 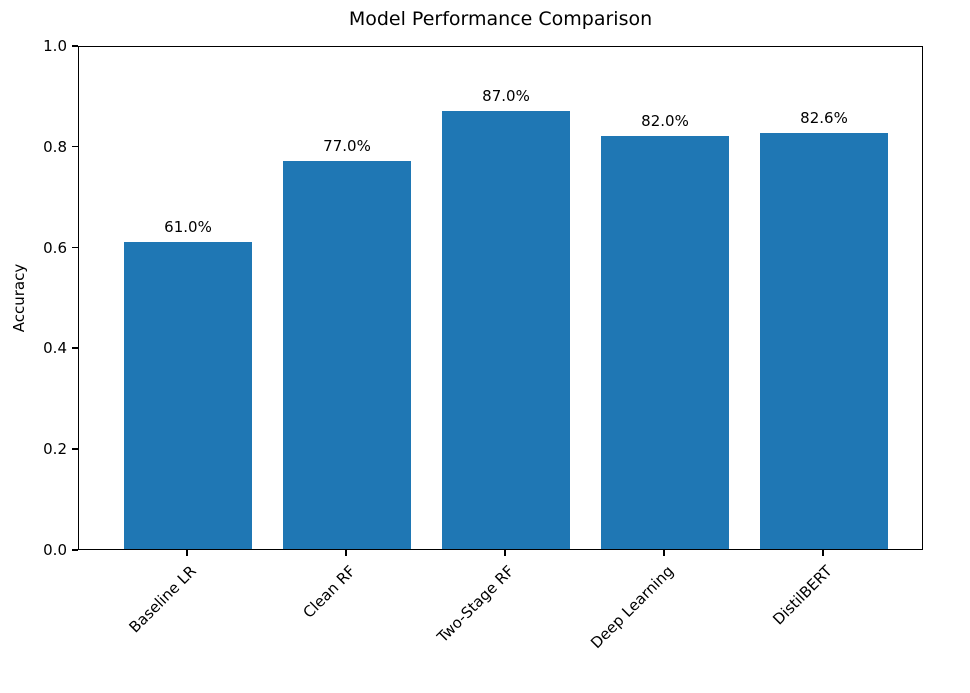 I want to click on bar-clean-rf, so click(x=347, y=355).